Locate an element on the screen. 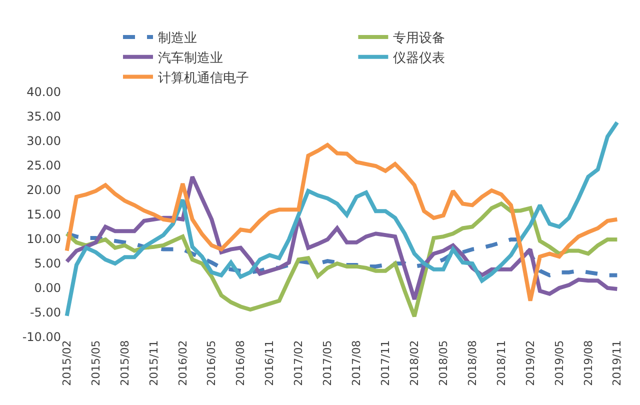  x-tick-label: 2017/08 is located at coordinates (357, 363).